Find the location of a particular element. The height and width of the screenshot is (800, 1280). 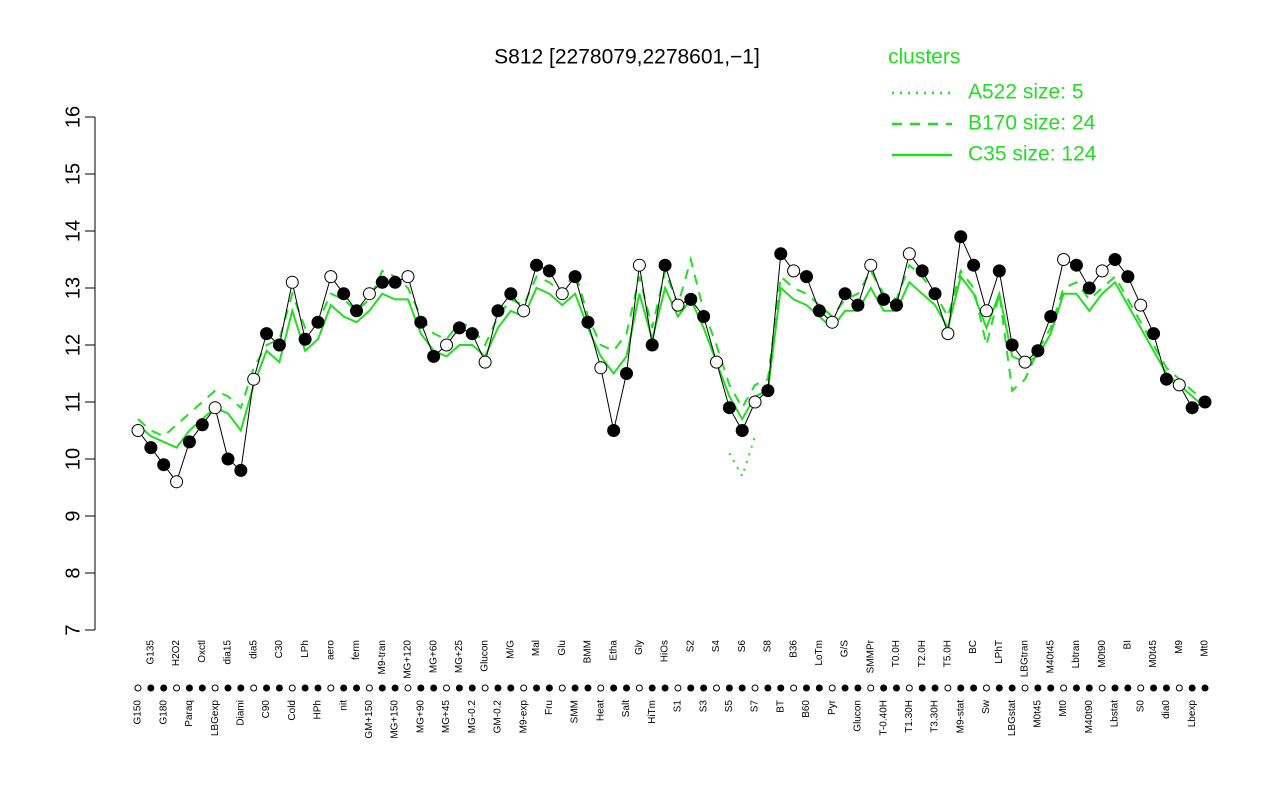

x-tick-label: Lbstat is located at coordinates (1115, 713).